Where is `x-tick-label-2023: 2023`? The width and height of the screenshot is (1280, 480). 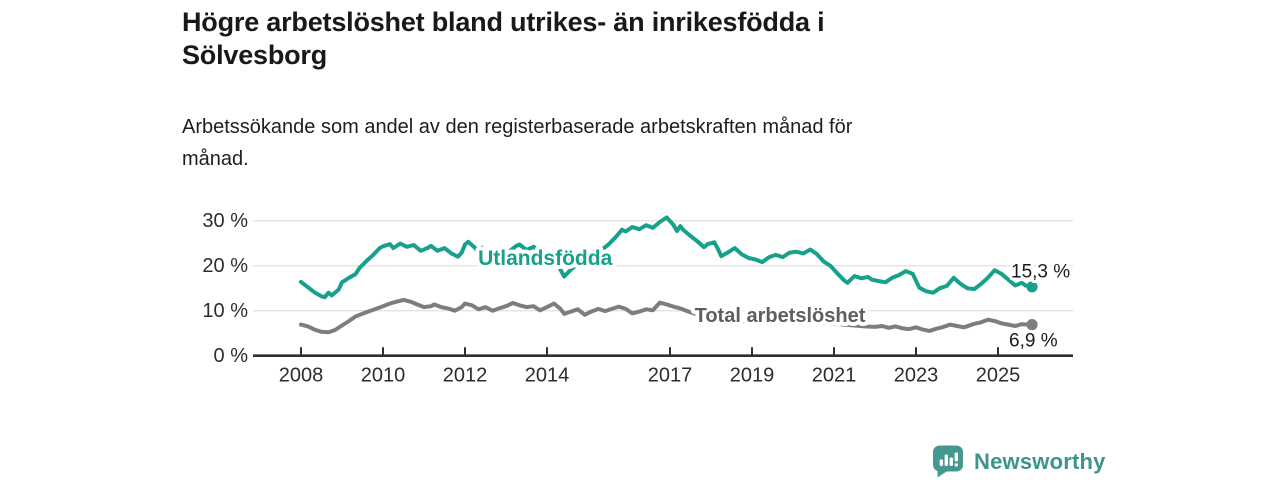
x-tick-label-2023: 2023 is located at coordinates (916, 376).